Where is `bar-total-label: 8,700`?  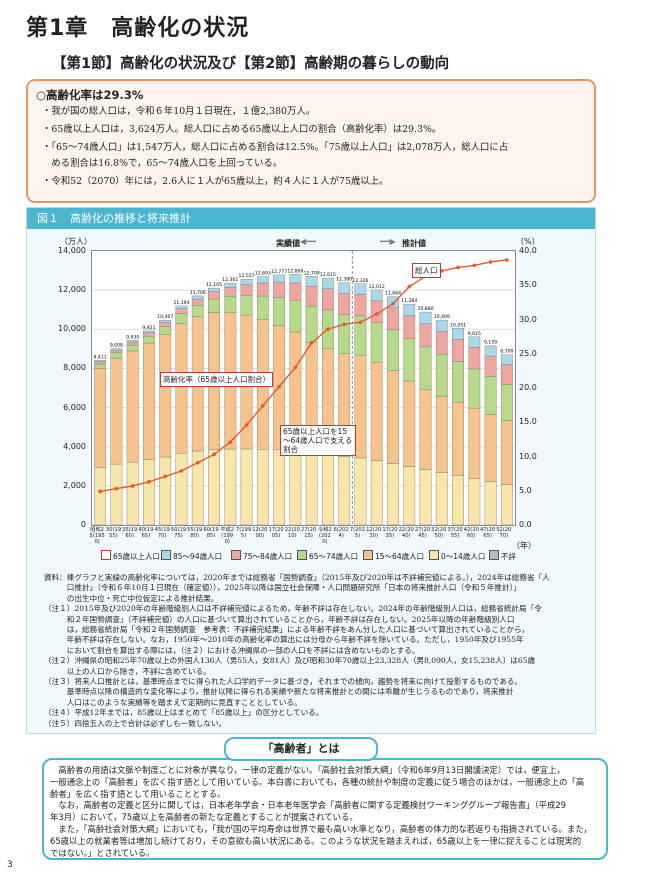
bar-total-label: 8,700 is located at coordinates (506, 352).